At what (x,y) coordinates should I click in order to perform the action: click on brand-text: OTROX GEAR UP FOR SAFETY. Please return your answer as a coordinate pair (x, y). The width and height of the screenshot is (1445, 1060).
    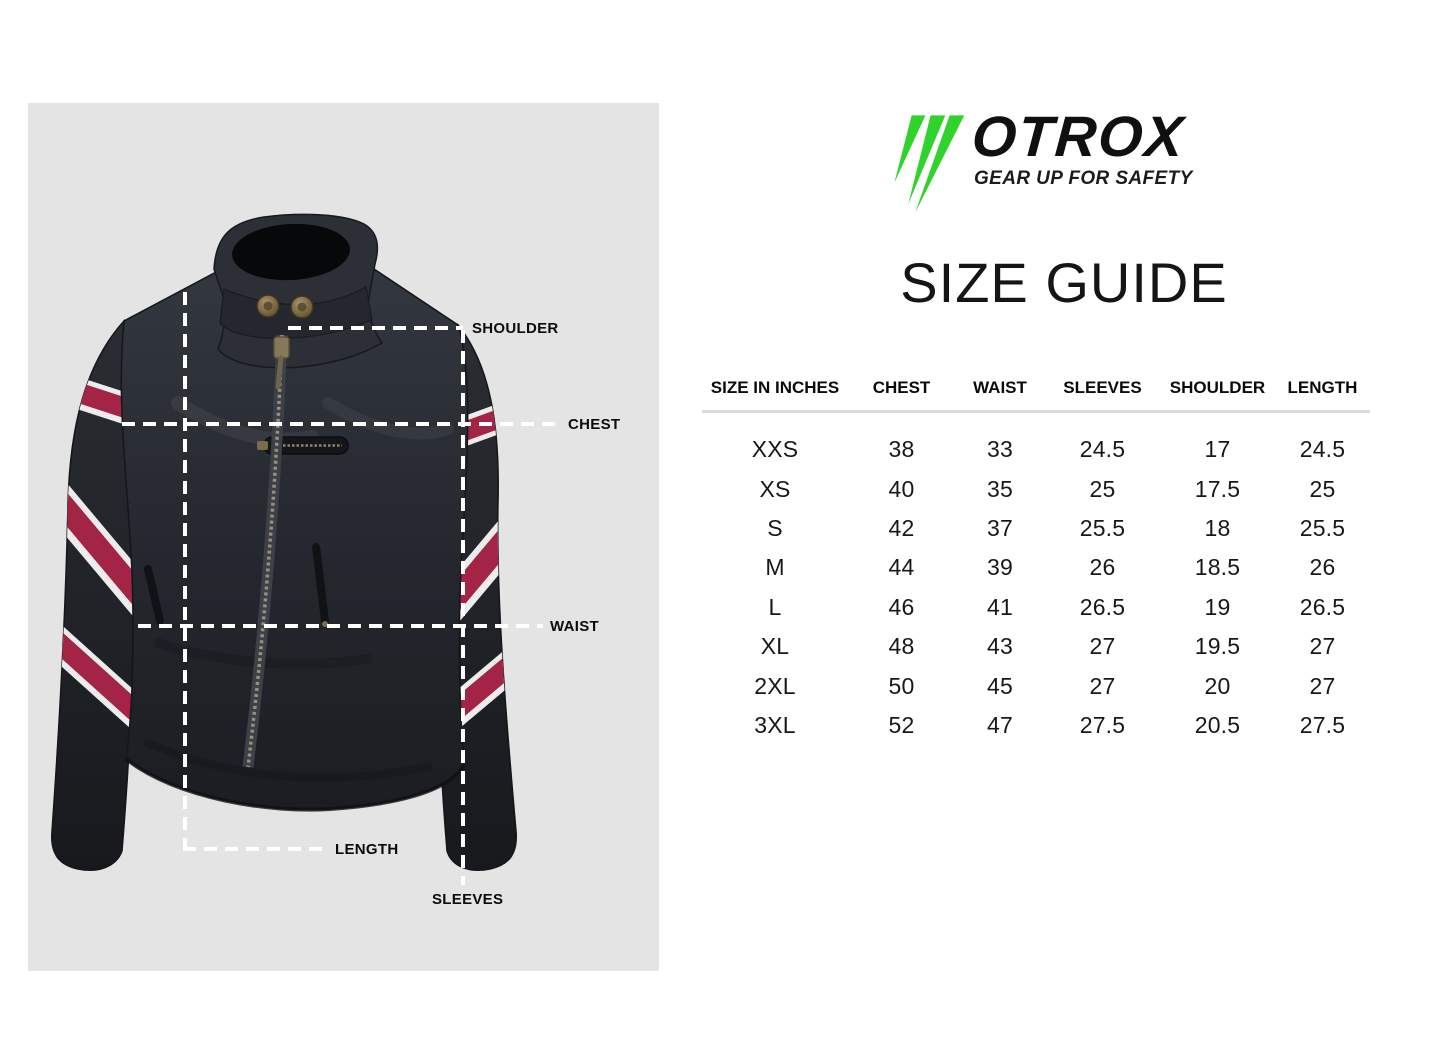
    Looking at the image, I should click on (1081, 147).